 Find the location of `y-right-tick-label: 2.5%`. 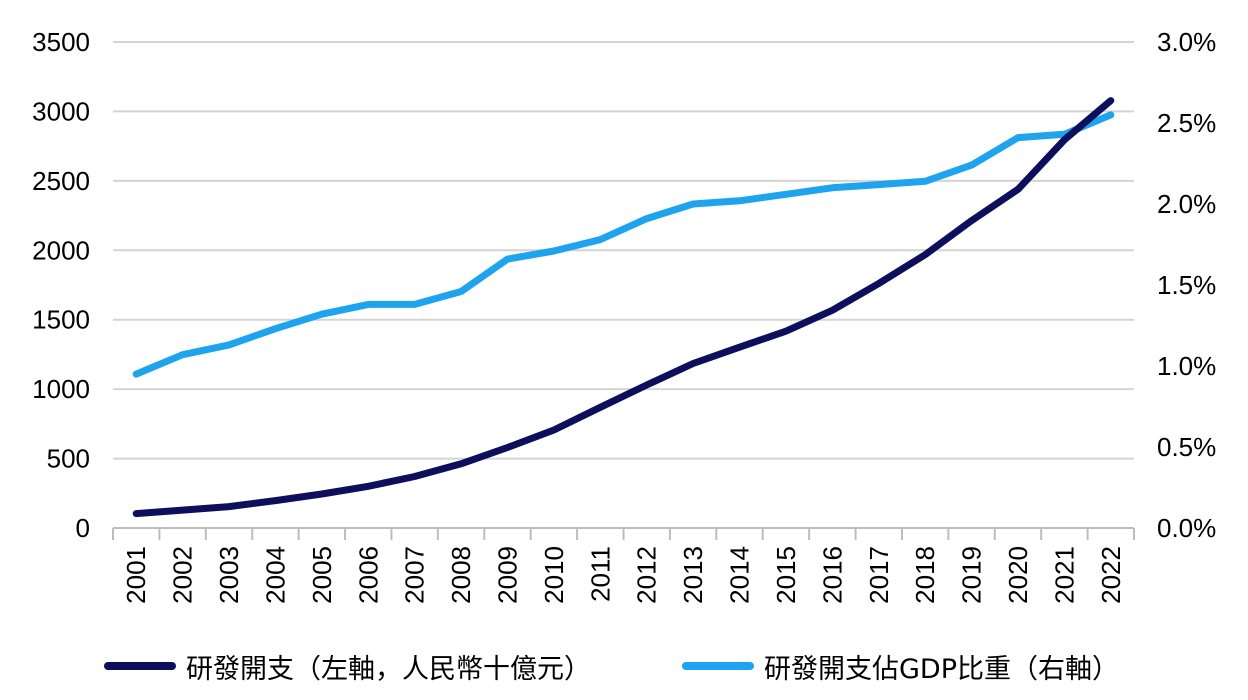

y-right-tick-label: 2.5% is located at coordinates (1186, 123).